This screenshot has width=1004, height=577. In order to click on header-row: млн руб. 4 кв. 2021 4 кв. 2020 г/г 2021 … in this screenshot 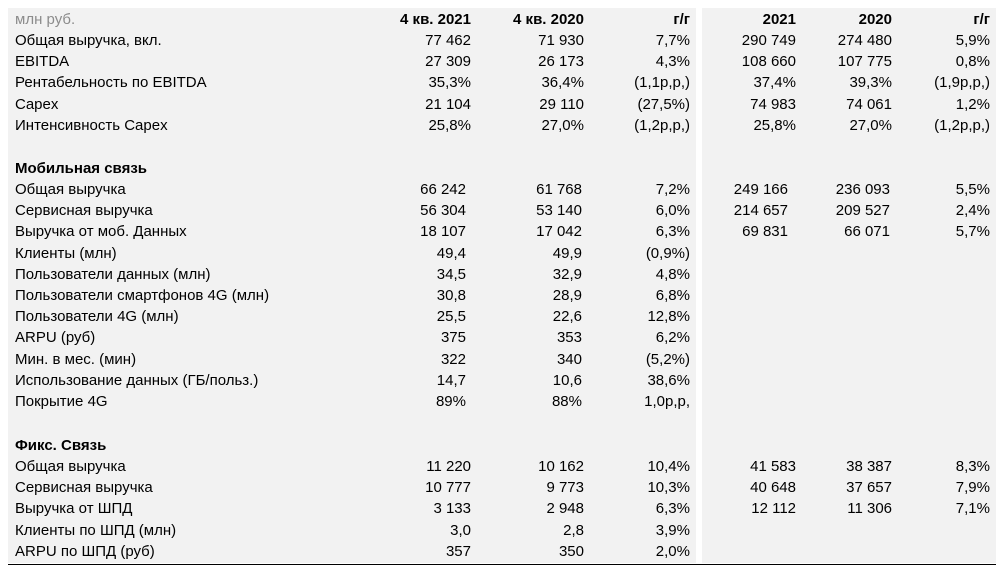, I will do `click(502, 19)`.